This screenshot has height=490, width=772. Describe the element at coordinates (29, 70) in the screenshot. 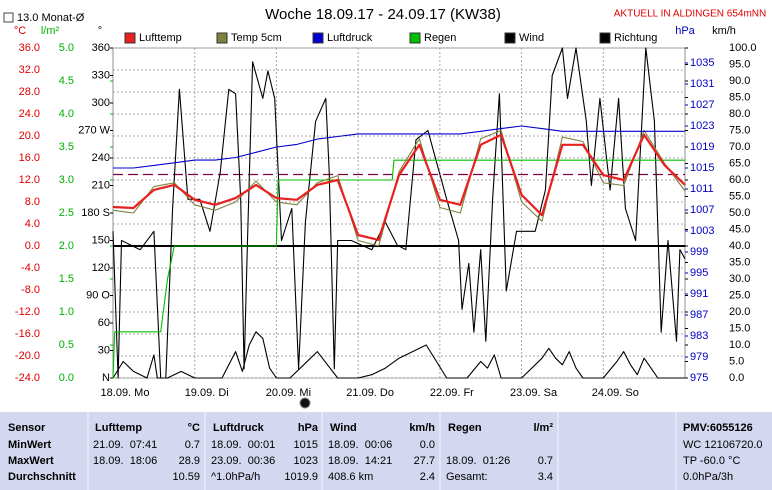

I see `y-tick-label: 32.0` at that location.